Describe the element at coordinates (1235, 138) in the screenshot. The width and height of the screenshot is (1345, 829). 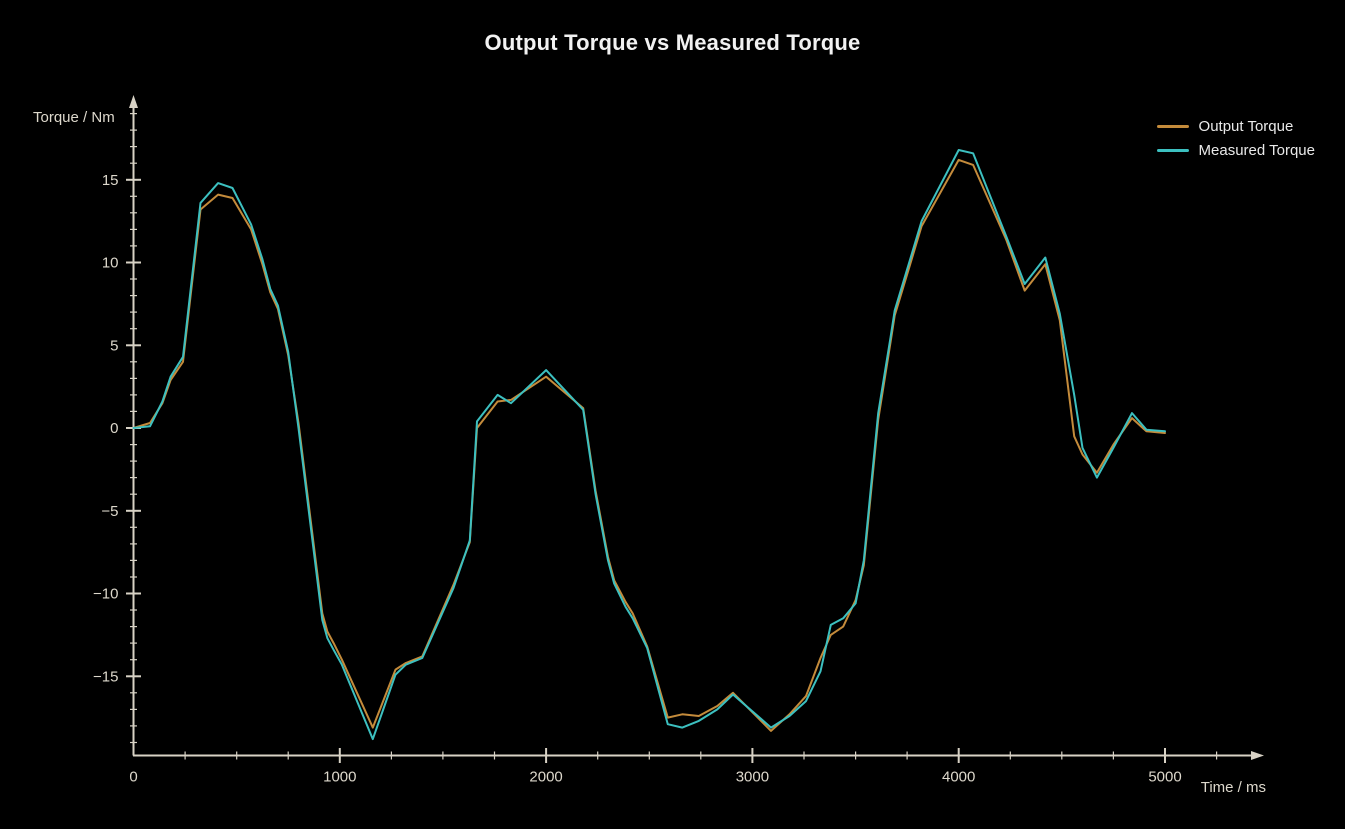
I see `legend: Output Torque Measured Torque` at that location.